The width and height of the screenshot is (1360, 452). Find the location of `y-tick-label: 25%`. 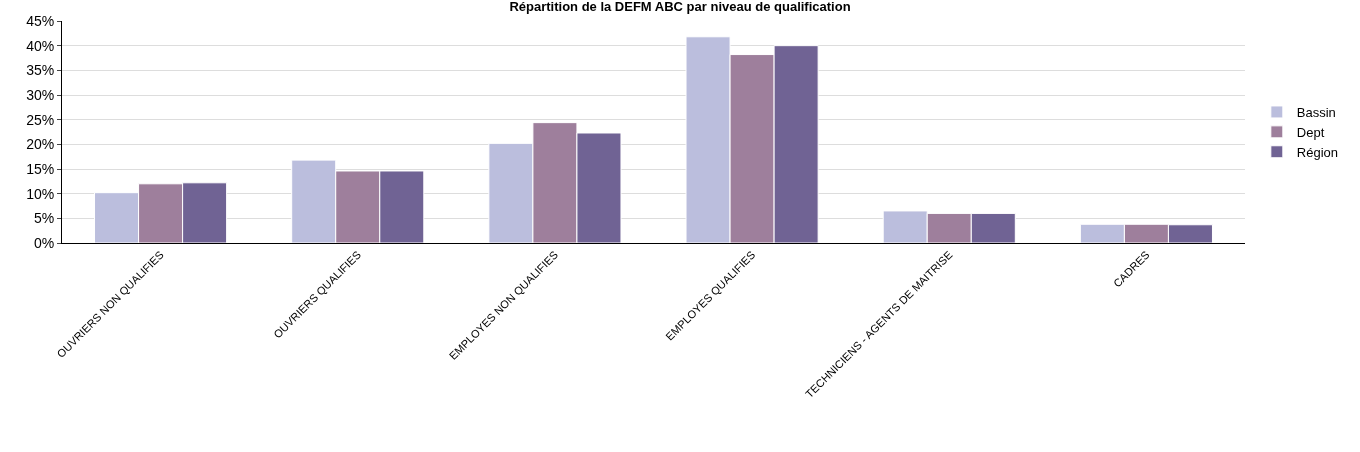

y-tick-label: 25% is located at coordinates (40, 119).